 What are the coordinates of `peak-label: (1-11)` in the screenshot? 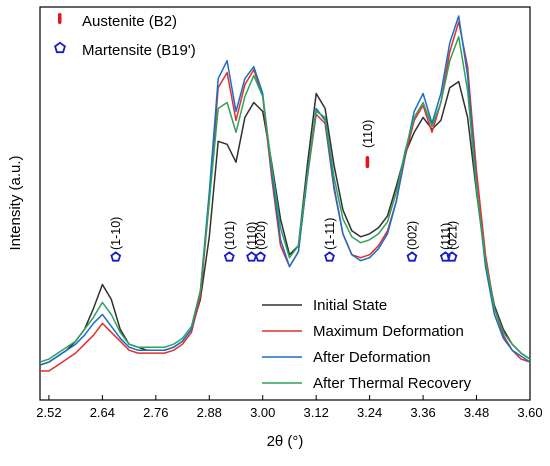 It's located at (330, 234).